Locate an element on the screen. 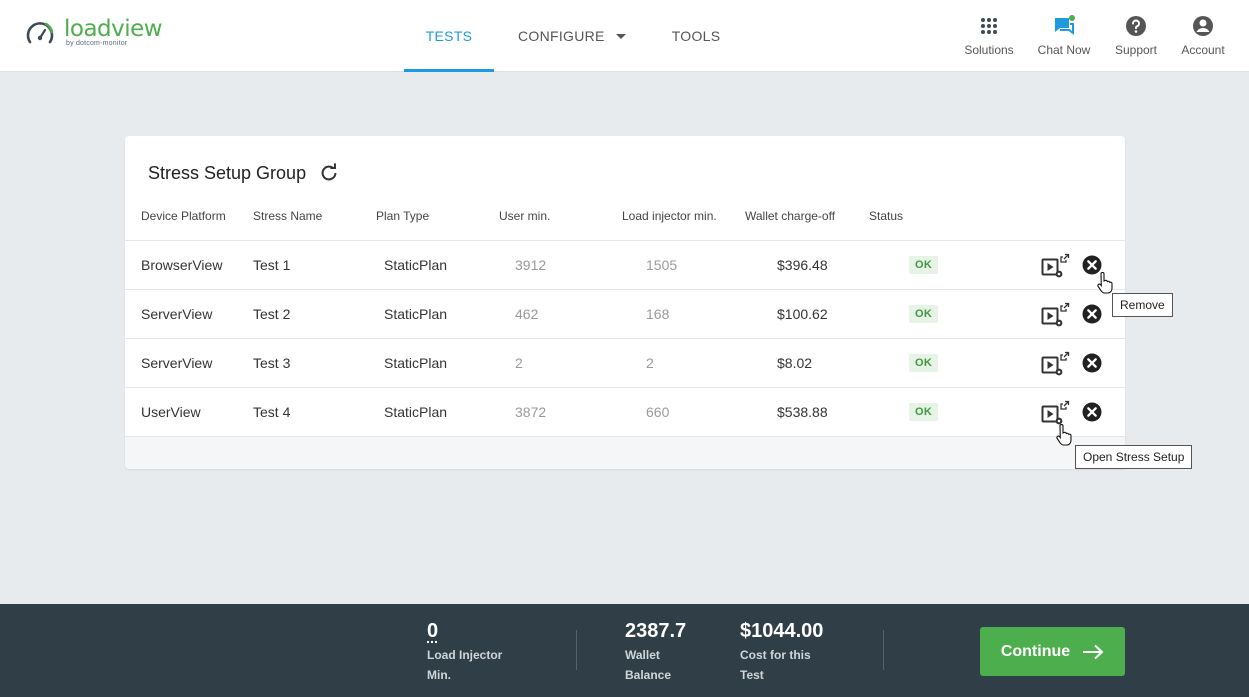 The image size is (1249, 697). speedometer-logo-icon is located at coordinates (40, 33).